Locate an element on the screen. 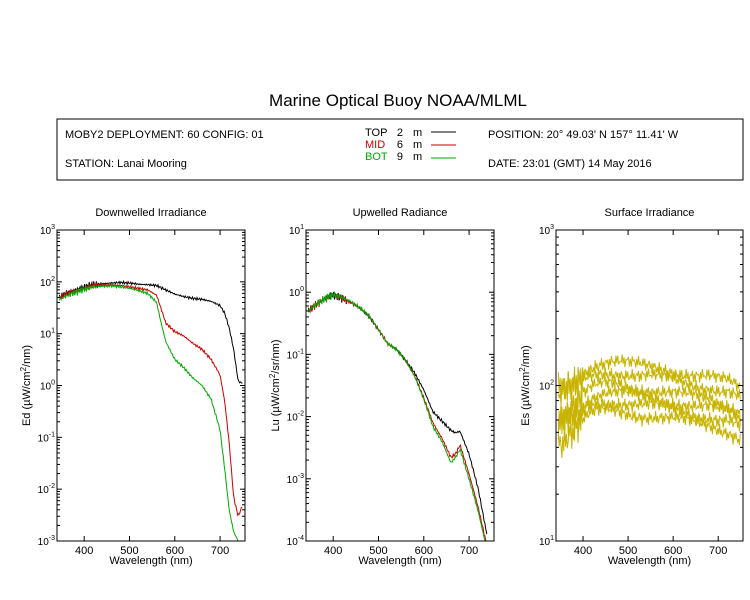 The image size is (750, 600). legend: TOP 2 m MID 6 m BOT 9 m is located at coordinates (410, 145).